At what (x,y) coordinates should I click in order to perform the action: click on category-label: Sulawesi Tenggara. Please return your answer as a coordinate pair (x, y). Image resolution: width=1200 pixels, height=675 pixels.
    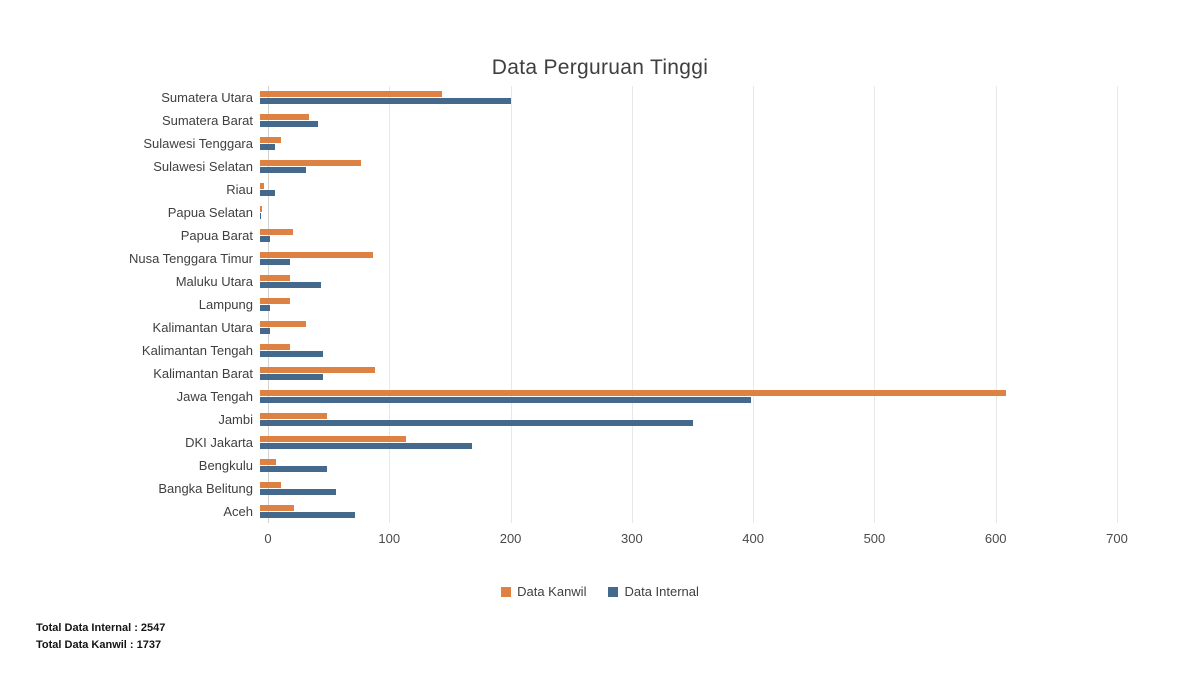
    Looking at the image, I should click on (198, 143).